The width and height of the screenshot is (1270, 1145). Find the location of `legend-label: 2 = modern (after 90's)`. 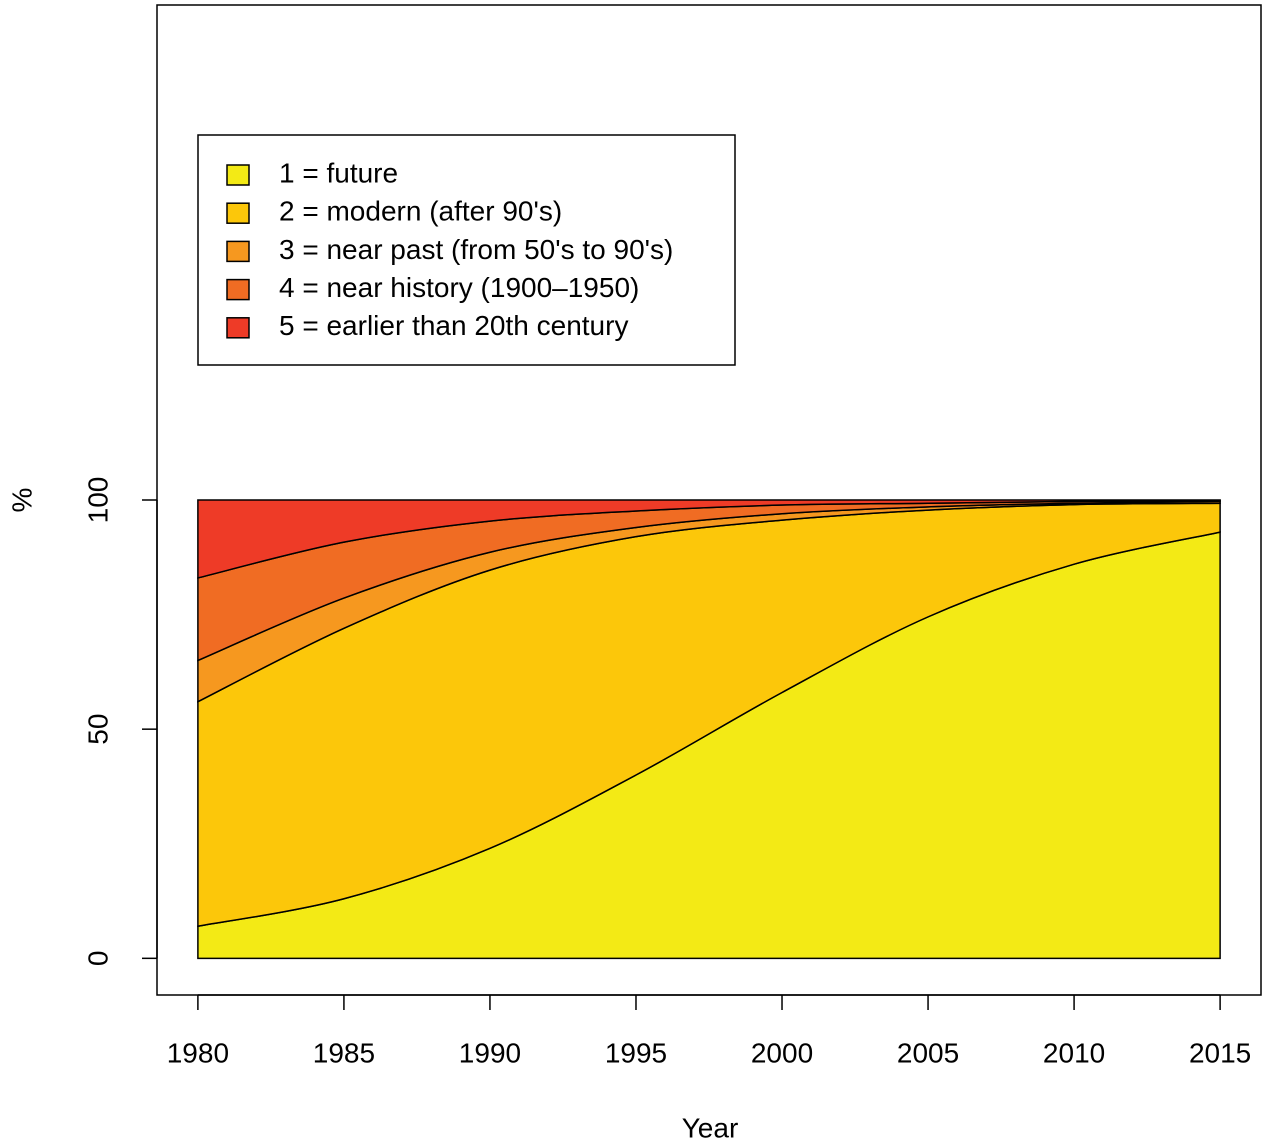

legend-label: 2 = modern (after 90's) is located at coordinates (420, 211).